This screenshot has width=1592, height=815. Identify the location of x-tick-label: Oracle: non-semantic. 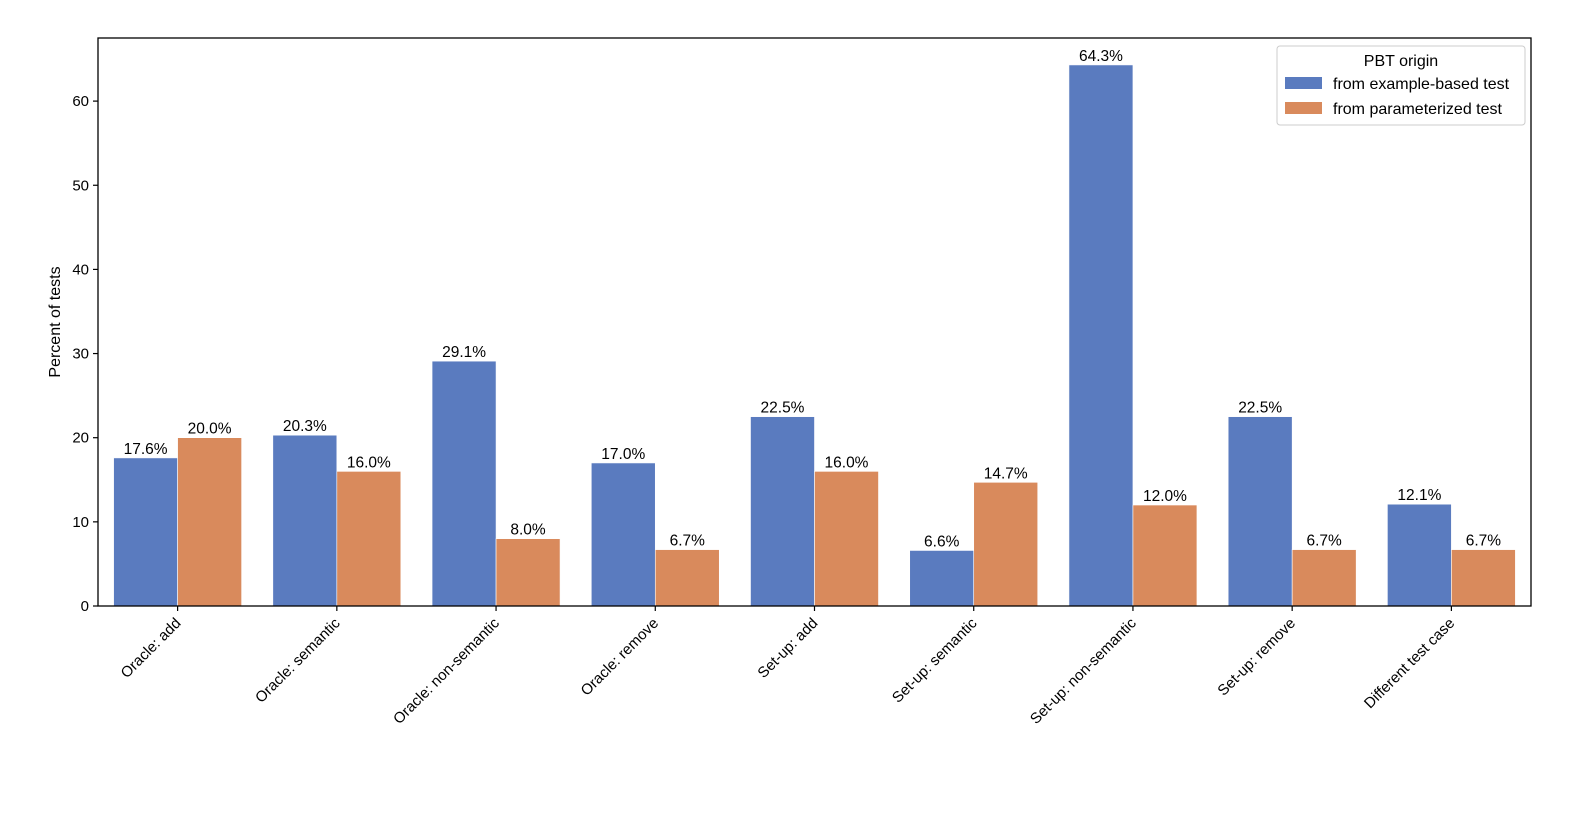
(446, 670).